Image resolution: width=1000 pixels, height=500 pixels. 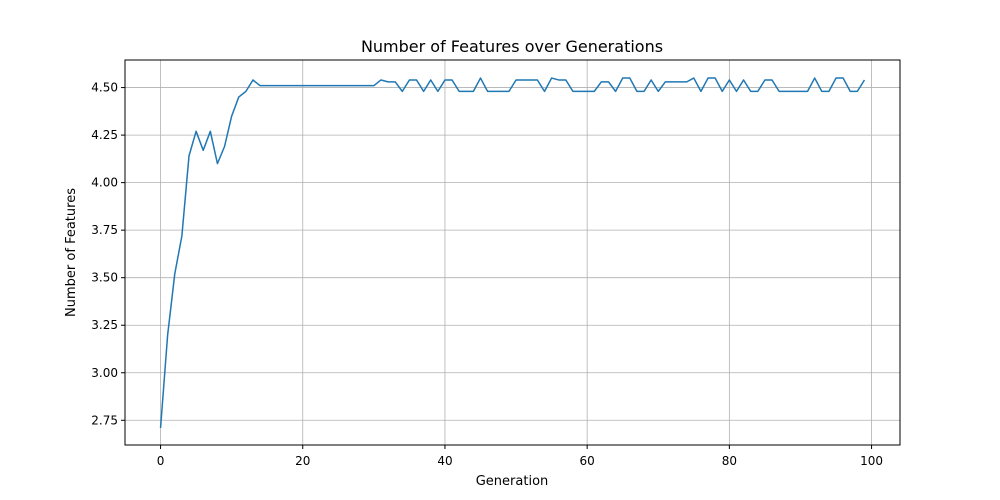 What do you see at coordinates (512, 46) in the screenshot?
I see `chart-title: Number of Features over Generations` at bounding box center [512, 46].